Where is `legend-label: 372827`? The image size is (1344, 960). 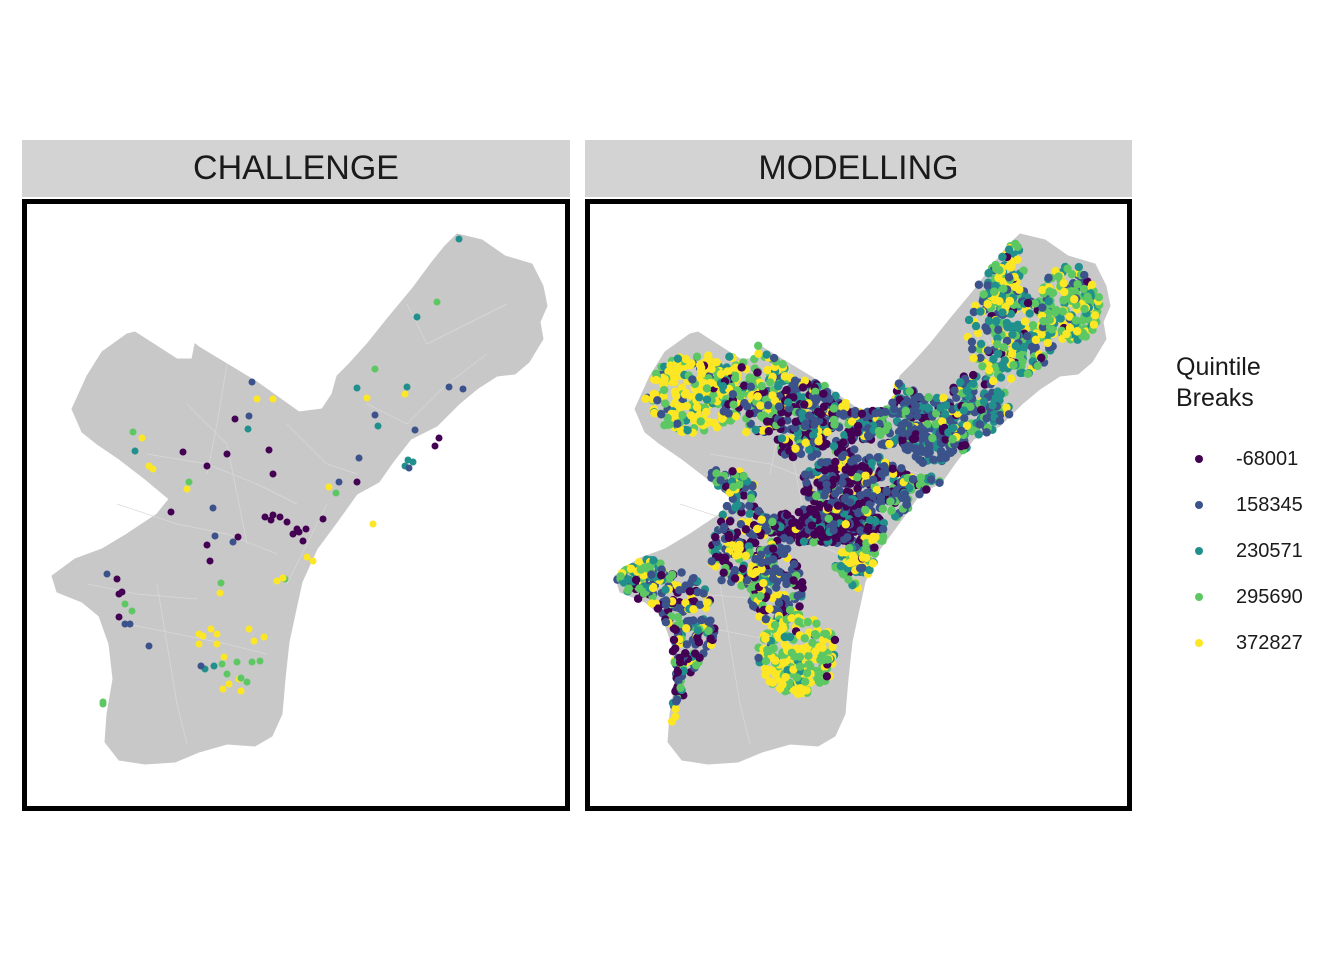 legend-label: 372827 is located at coordinates (1269, 642).